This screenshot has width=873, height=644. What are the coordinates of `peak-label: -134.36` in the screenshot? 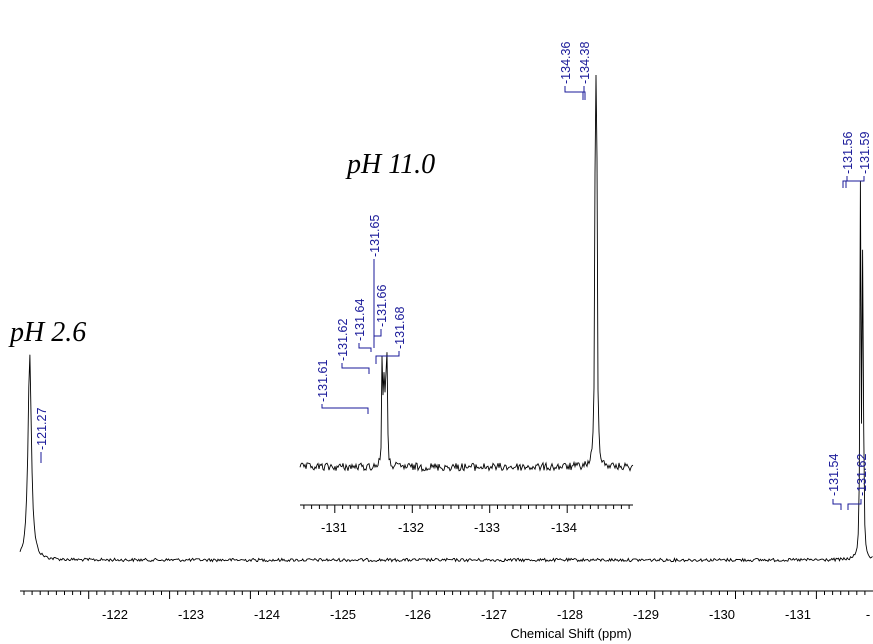 It's located at (566, 63).